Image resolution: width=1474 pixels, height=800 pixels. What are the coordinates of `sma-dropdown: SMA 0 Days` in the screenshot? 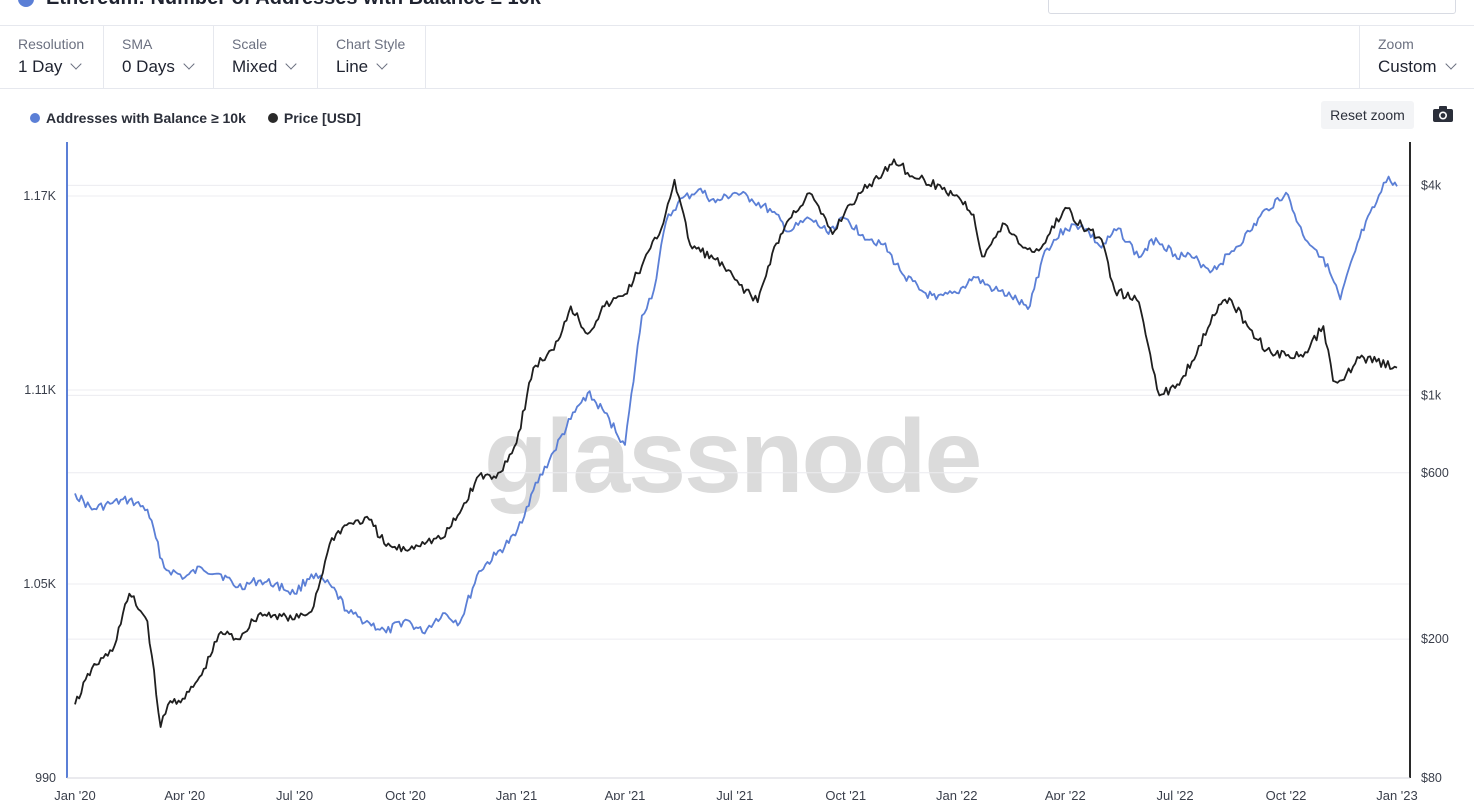 It's located at (159, 57).